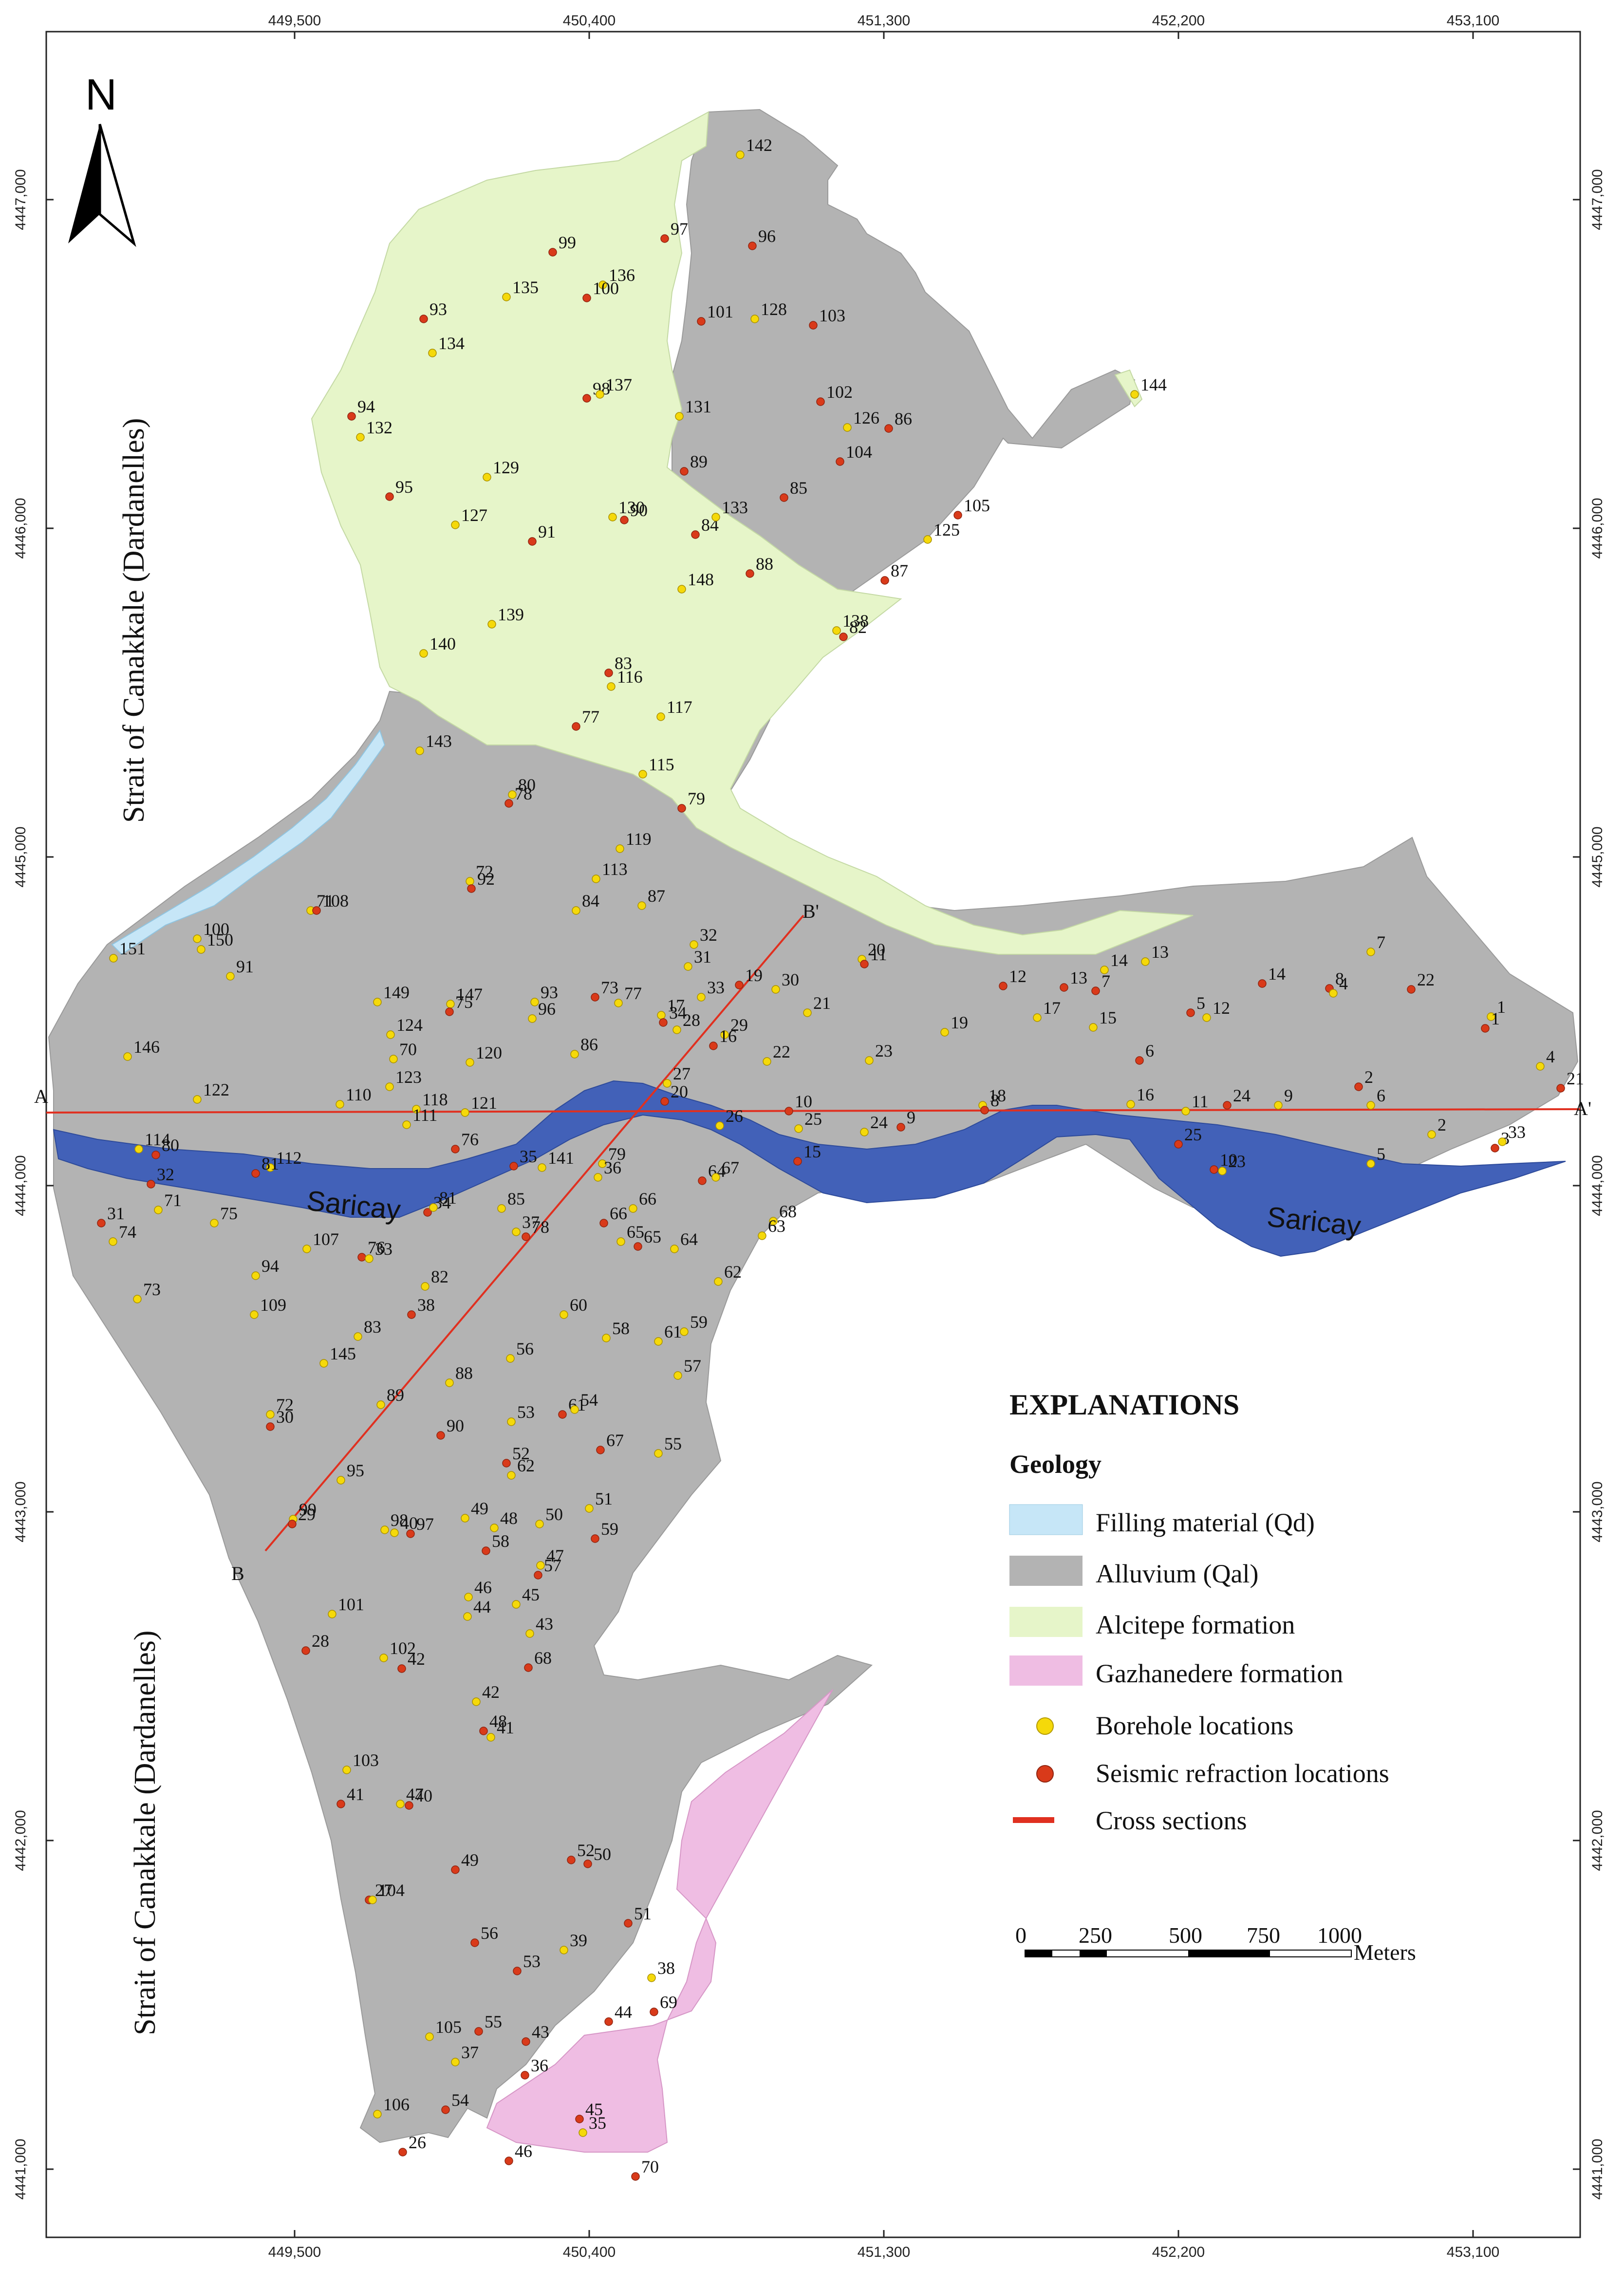  What do you see at coordinates (534, 1233) in the screenshot?
I see `section-line-b-b-prime` at bounding box center [534, 1233].